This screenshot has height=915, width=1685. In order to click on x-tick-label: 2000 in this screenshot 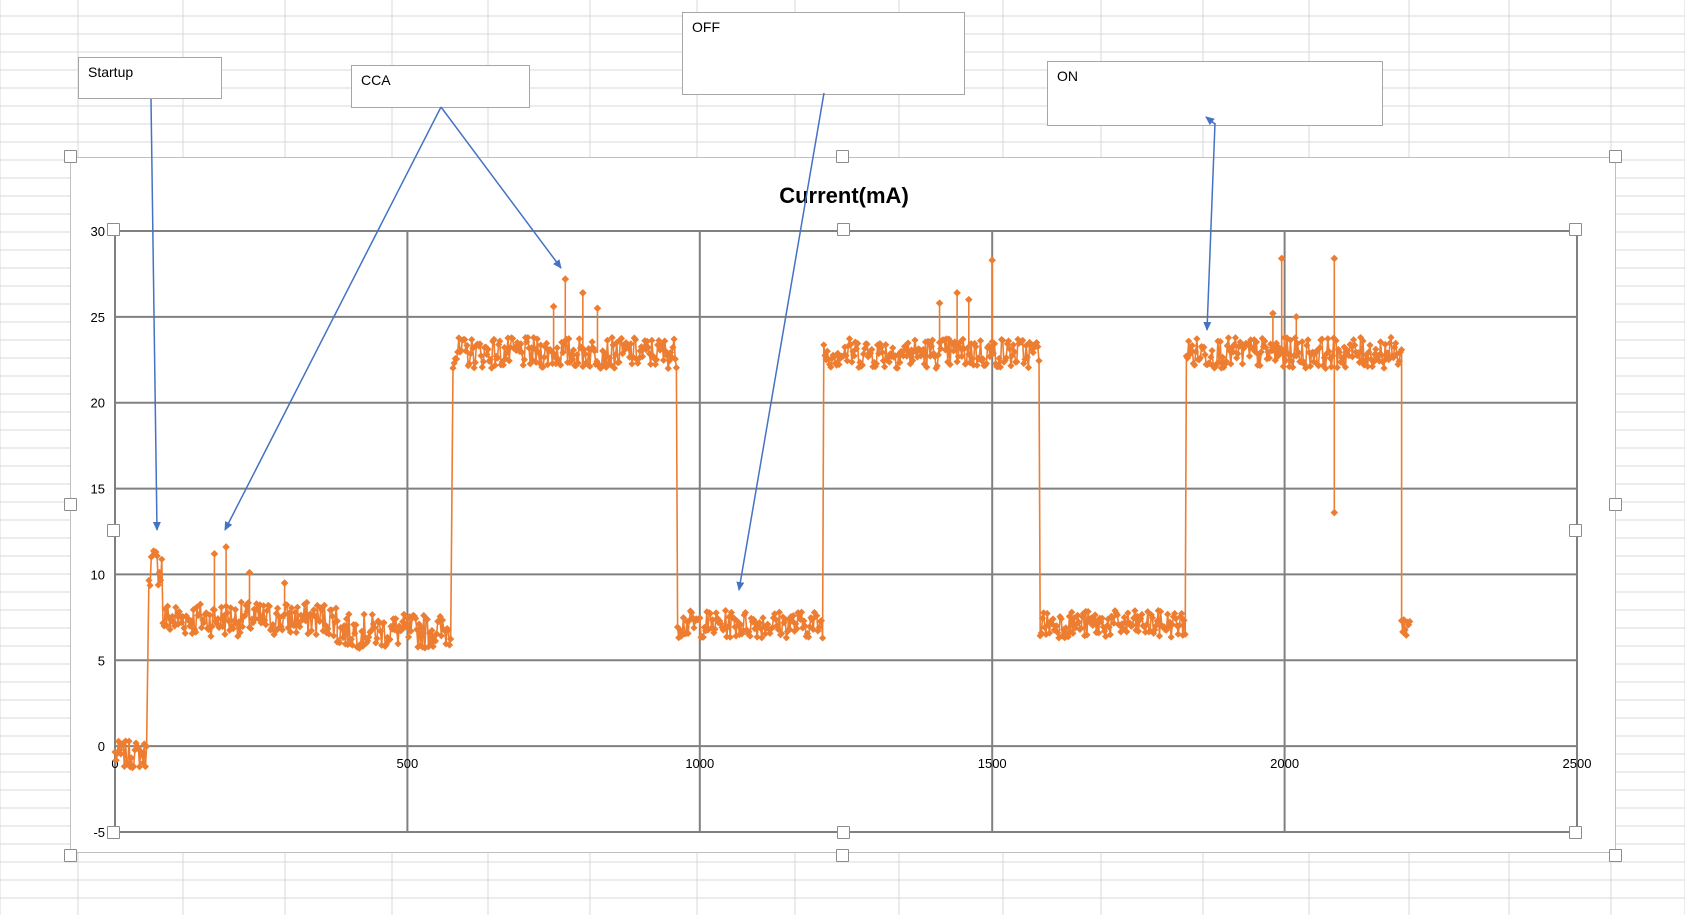, I will do `click(1284, 763)`.